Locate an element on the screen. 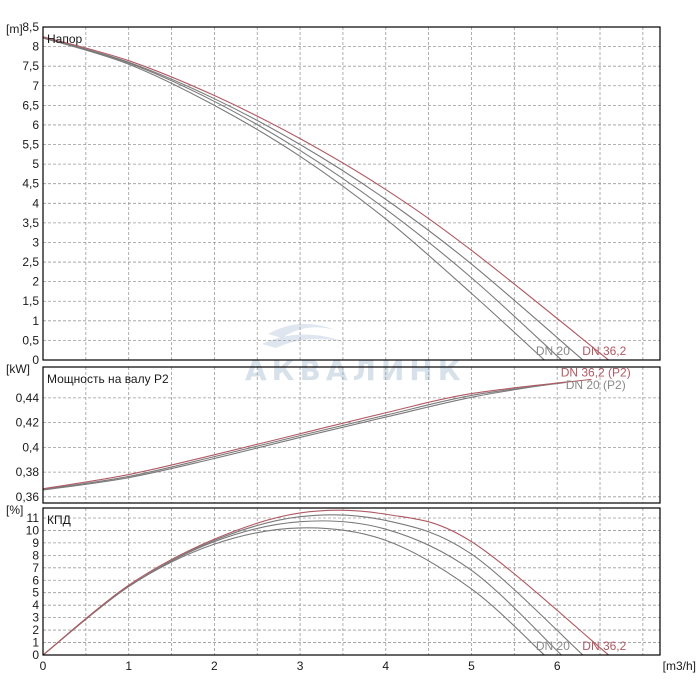 Image resolution: width=700 pixels, height=700 pixels. y-tick-label: 4,5 is located at coordinates (30, 184).